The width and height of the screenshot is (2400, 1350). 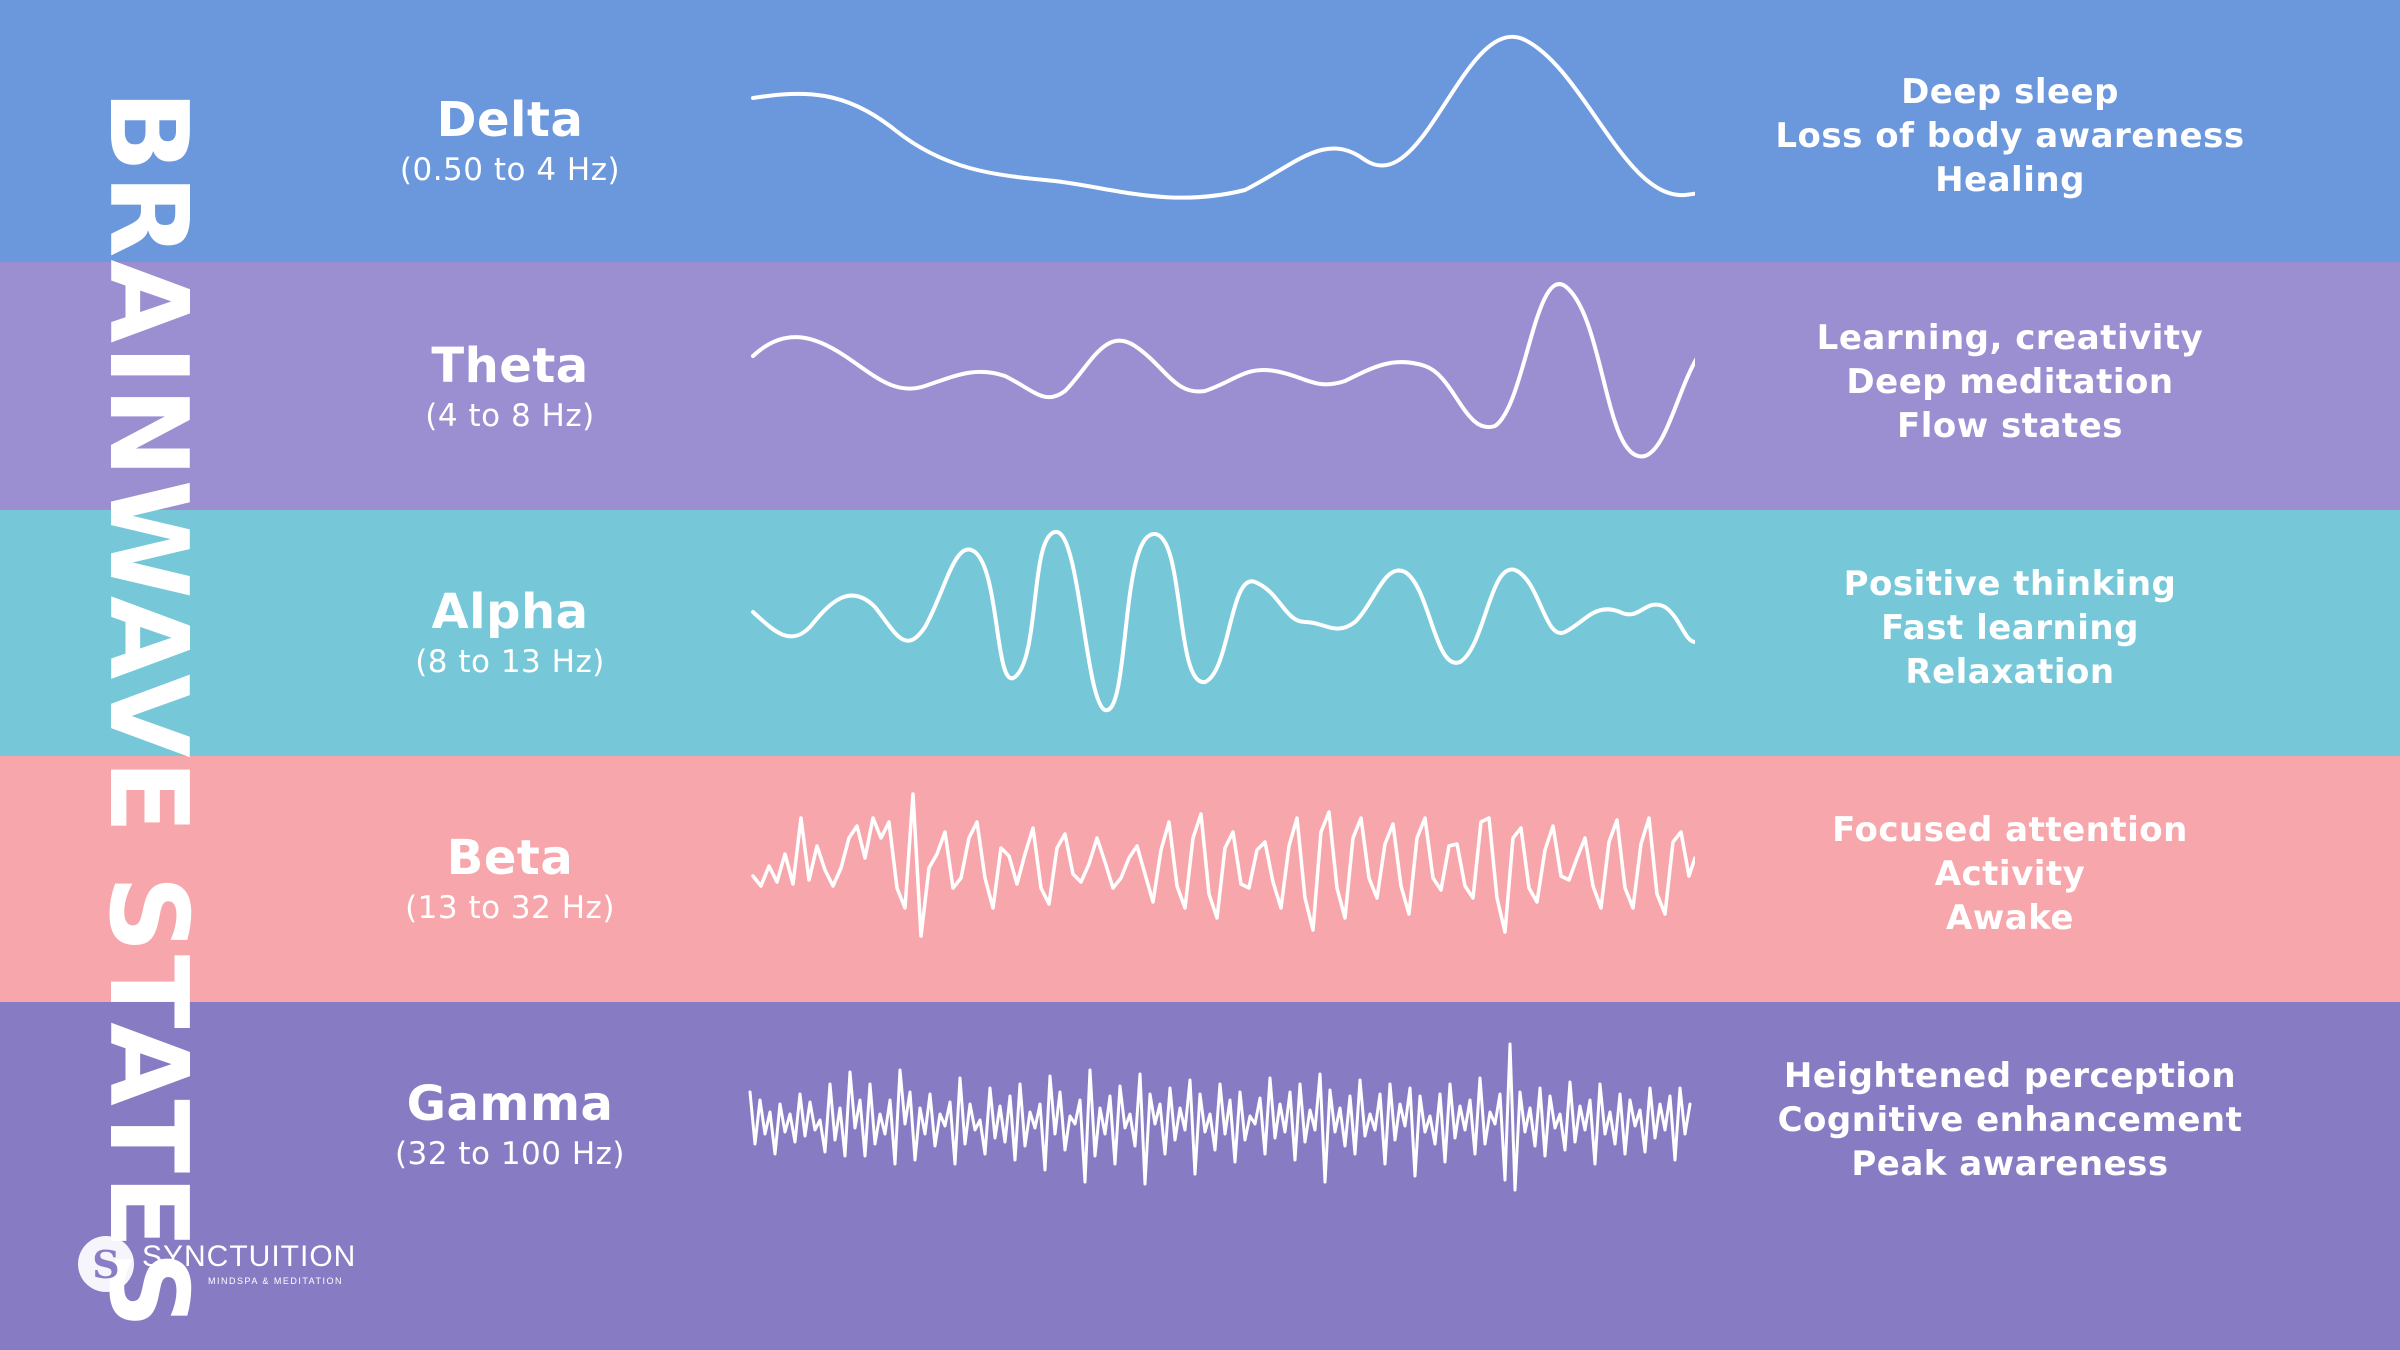 I want to click on gamma-waveform, so click(x=1220, y=1117).